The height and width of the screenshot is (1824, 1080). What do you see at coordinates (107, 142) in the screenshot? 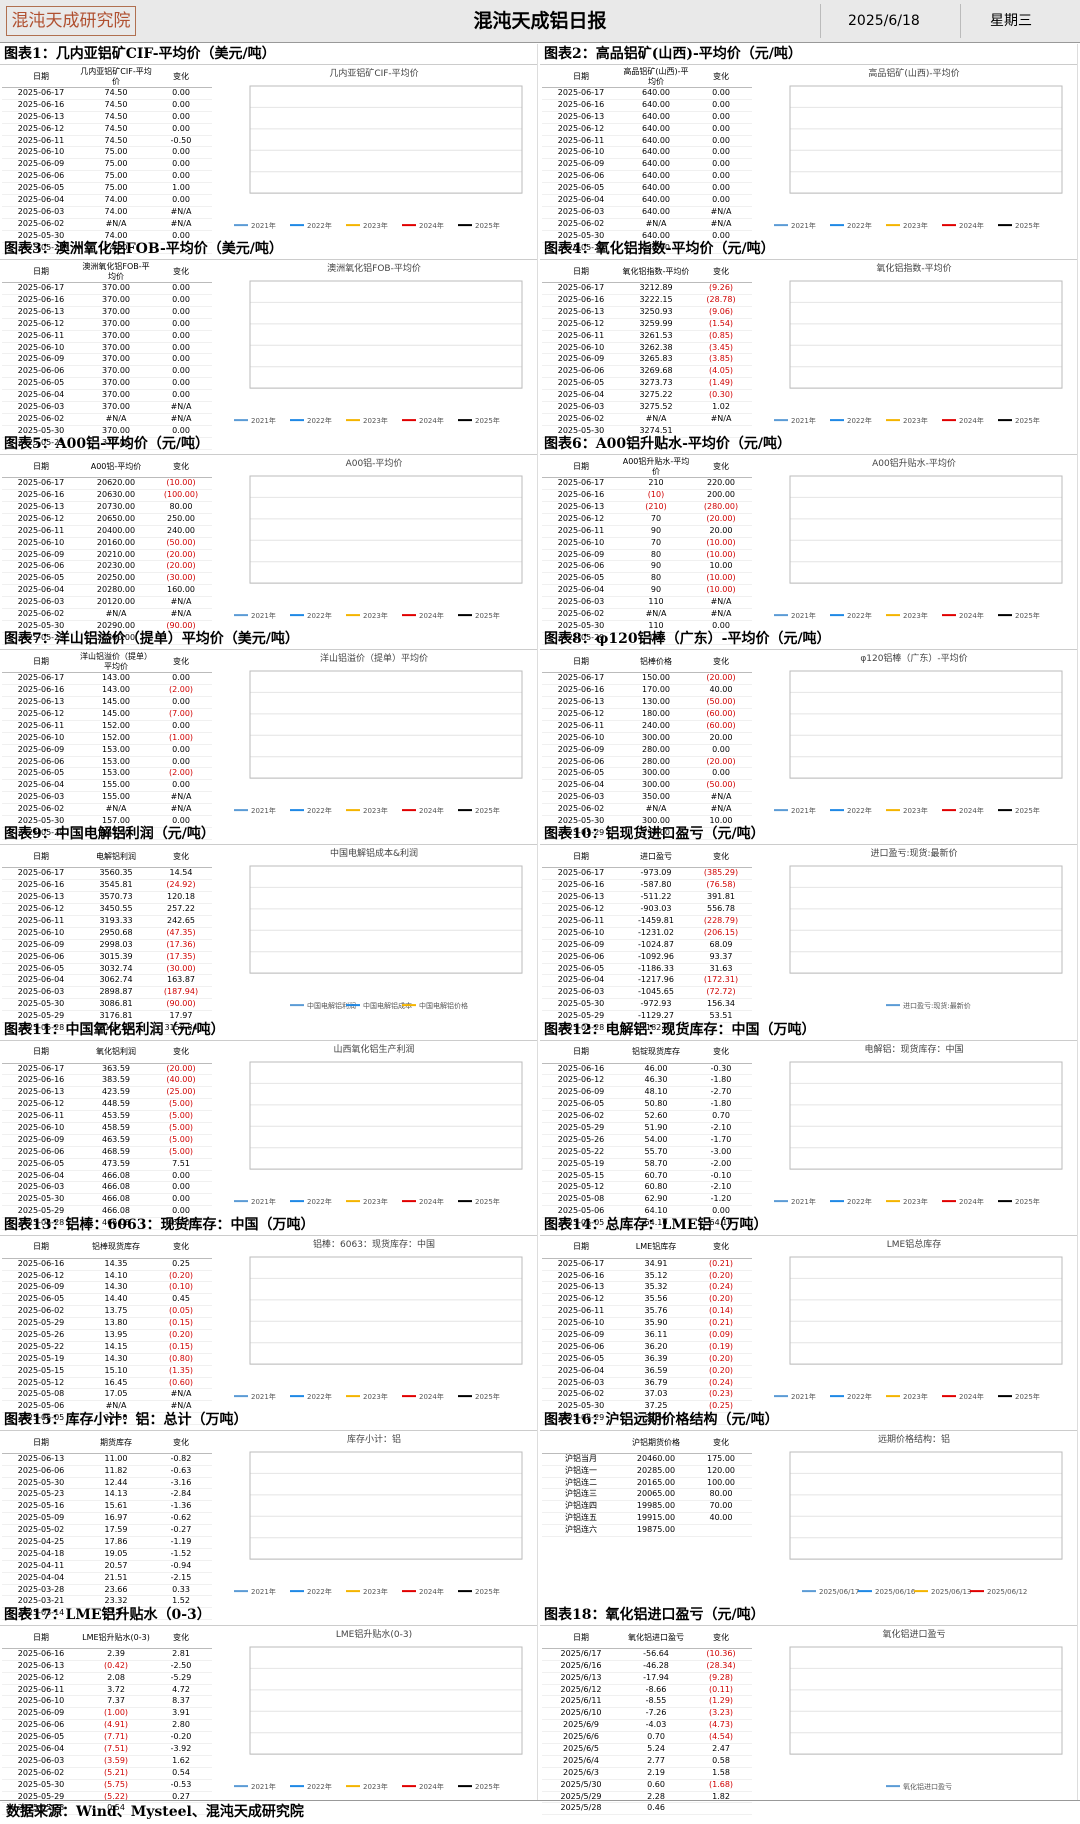
I see `table-row: 2025-06-11 74.50 -0.50` at bounding box center [107, 142].